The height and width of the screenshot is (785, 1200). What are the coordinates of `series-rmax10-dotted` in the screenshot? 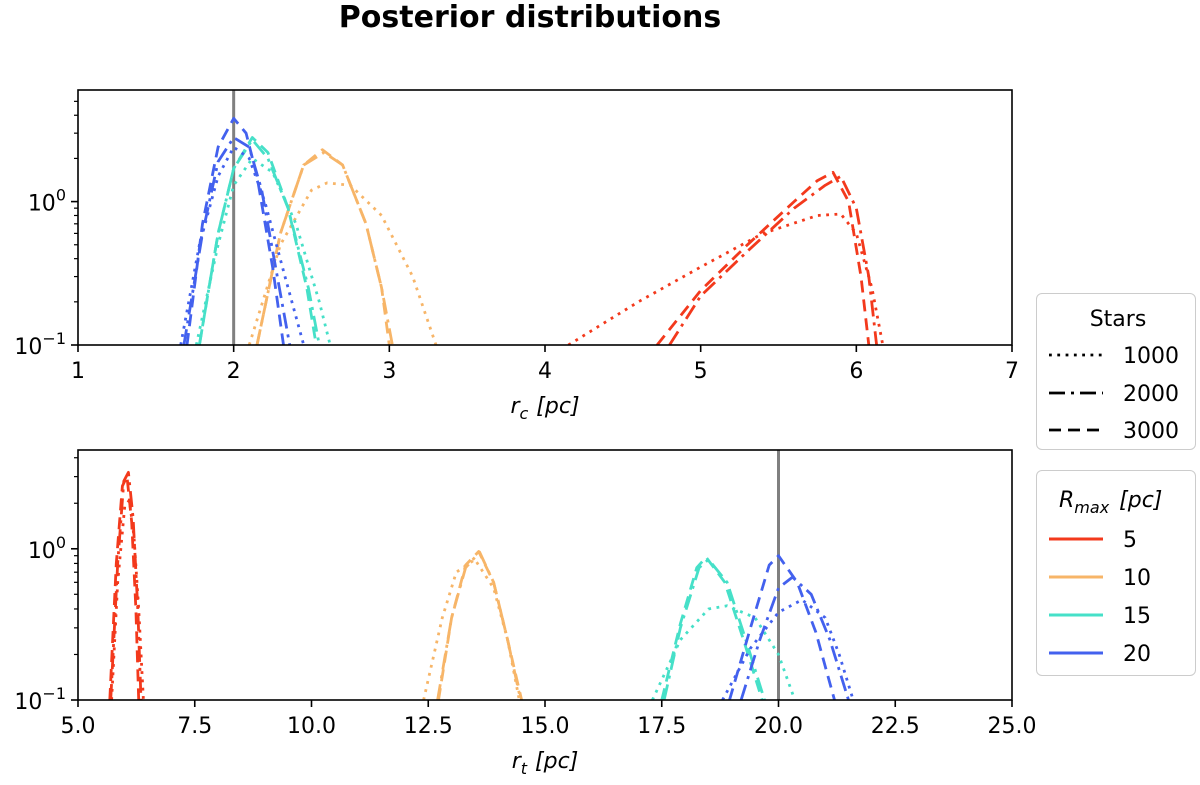 It's located at (342, 263).